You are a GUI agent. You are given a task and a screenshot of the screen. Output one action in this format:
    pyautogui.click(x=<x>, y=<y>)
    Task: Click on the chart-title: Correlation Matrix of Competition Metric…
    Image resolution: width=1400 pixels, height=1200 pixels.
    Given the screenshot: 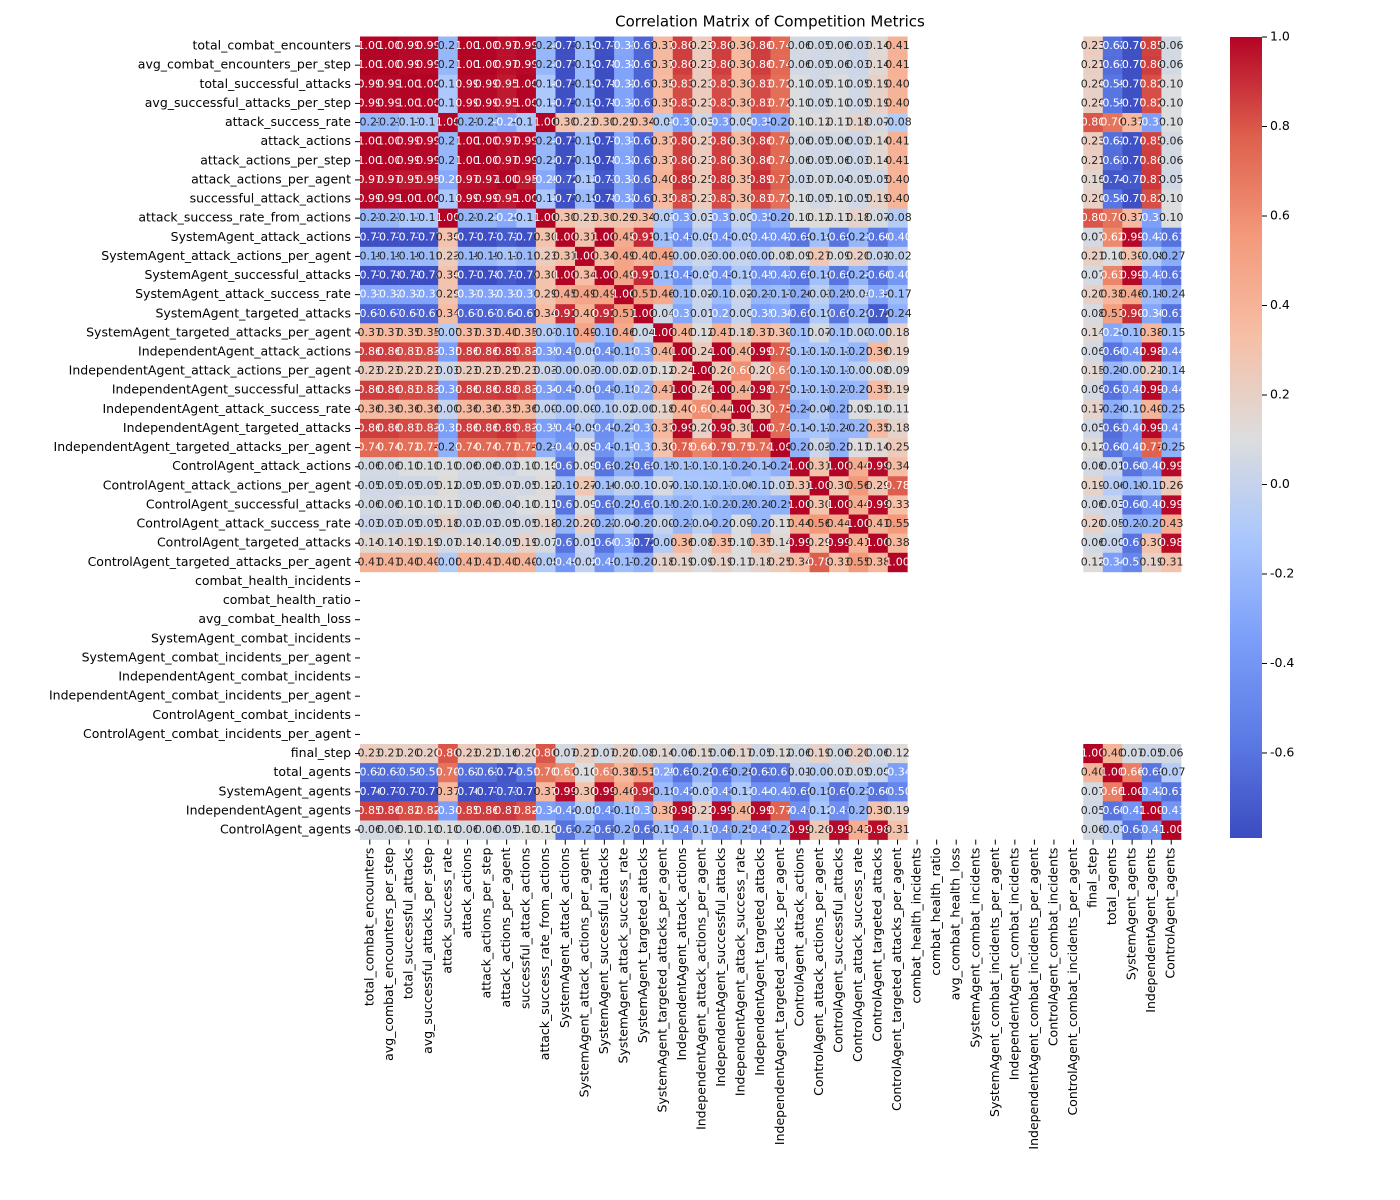 What is the action you would take?
    pyautogui.click(x=770, y=22)
    